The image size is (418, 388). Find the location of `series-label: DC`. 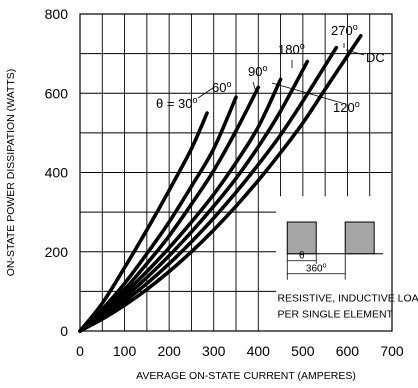

series-label: DC is located at coordinates (375, 57).